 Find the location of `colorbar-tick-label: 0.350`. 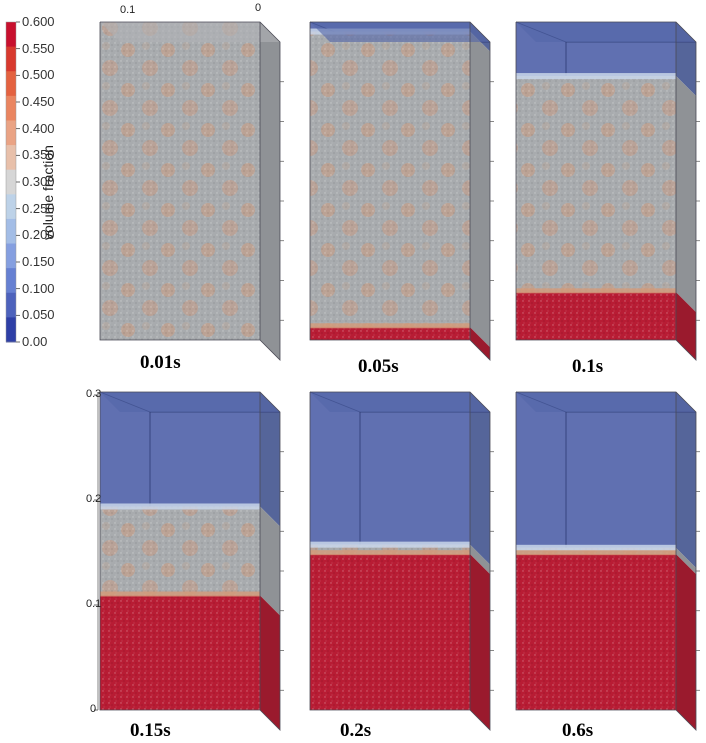

colorbar-tick-label: 0.350 is located at coordinates (38, 155).